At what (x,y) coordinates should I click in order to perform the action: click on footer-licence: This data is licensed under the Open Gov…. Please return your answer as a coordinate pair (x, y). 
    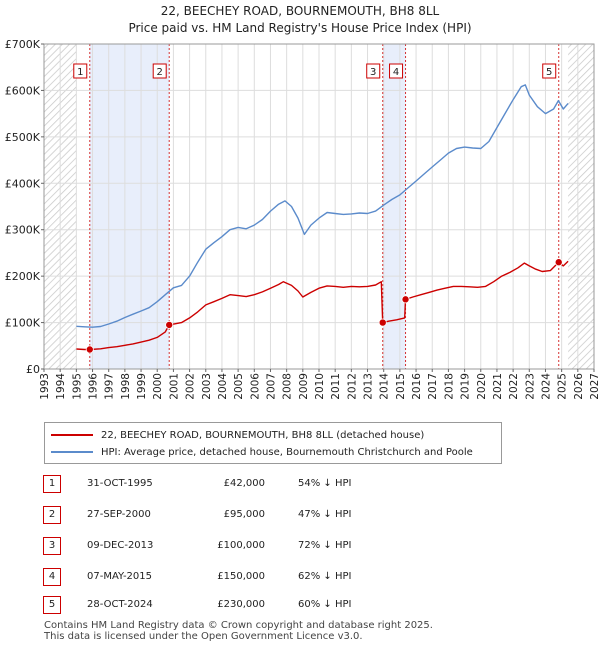
    Looking at the image, I should click on (203, 636).